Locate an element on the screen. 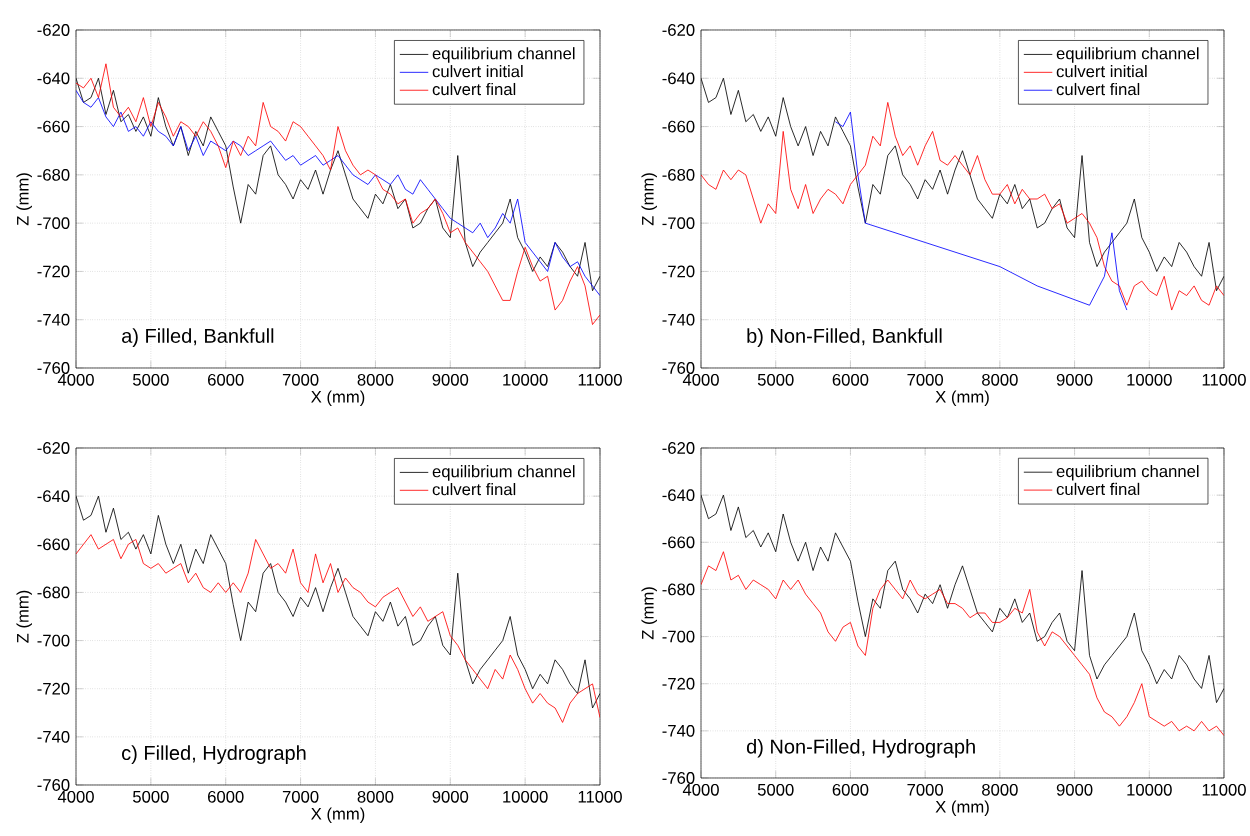 The width and height of the screenshot is (1250, 836). annotation: c) Filled, Hydrograph is located at coordinates (214, 754).